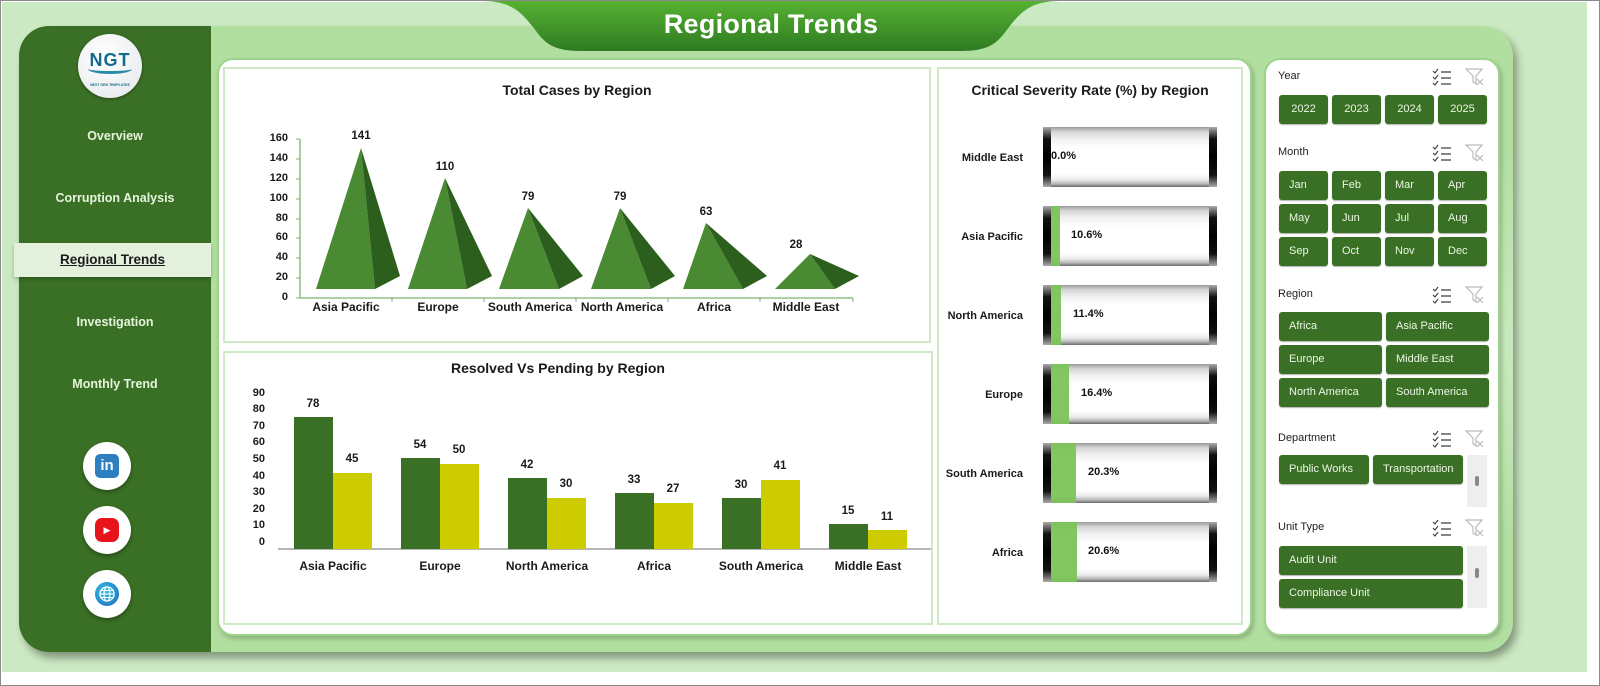 The image size is (1600, 686). Describe the element at coordinates (450, 233) in the screenshot. I see `pyramid-europe` at that location.